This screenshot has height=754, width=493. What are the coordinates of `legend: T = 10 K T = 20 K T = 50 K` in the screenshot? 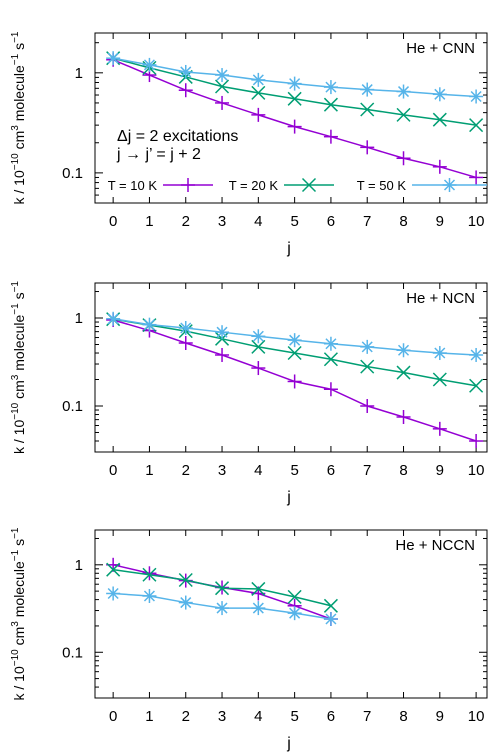 It's located at (297, 185).